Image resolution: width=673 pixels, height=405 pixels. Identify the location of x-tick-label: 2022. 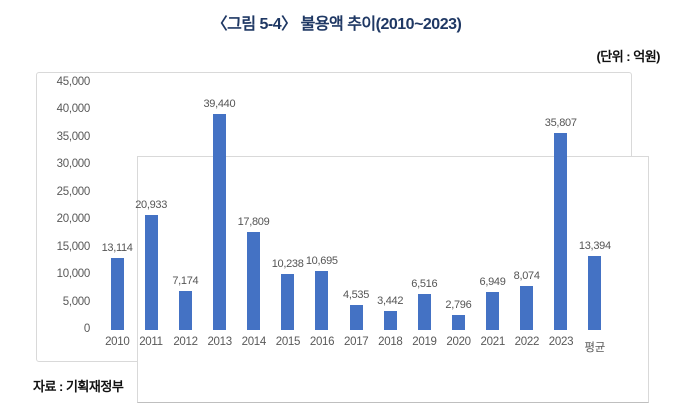
(527, 342).